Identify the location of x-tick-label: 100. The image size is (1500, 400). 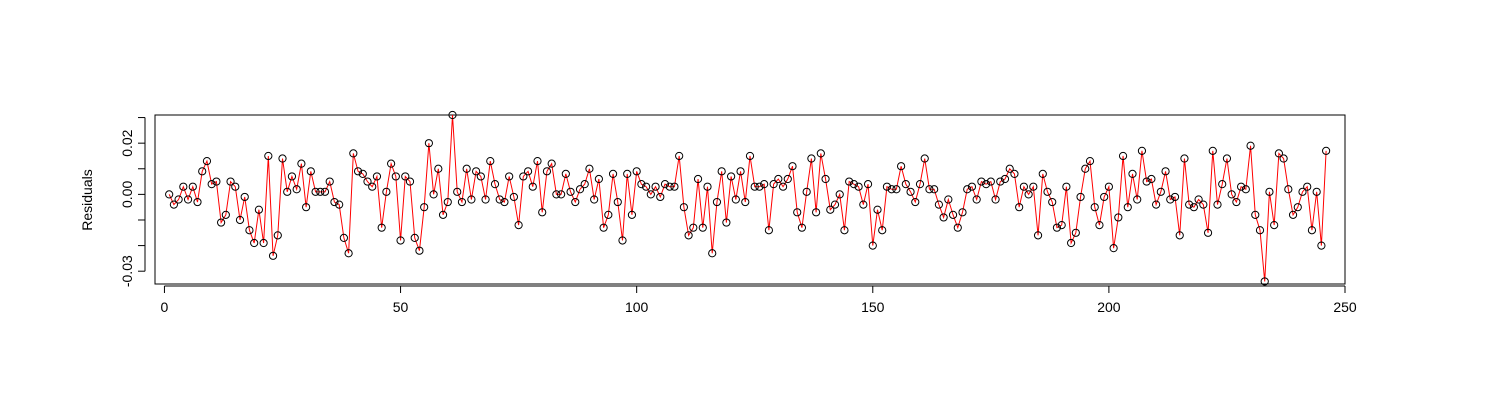
(637, 307).